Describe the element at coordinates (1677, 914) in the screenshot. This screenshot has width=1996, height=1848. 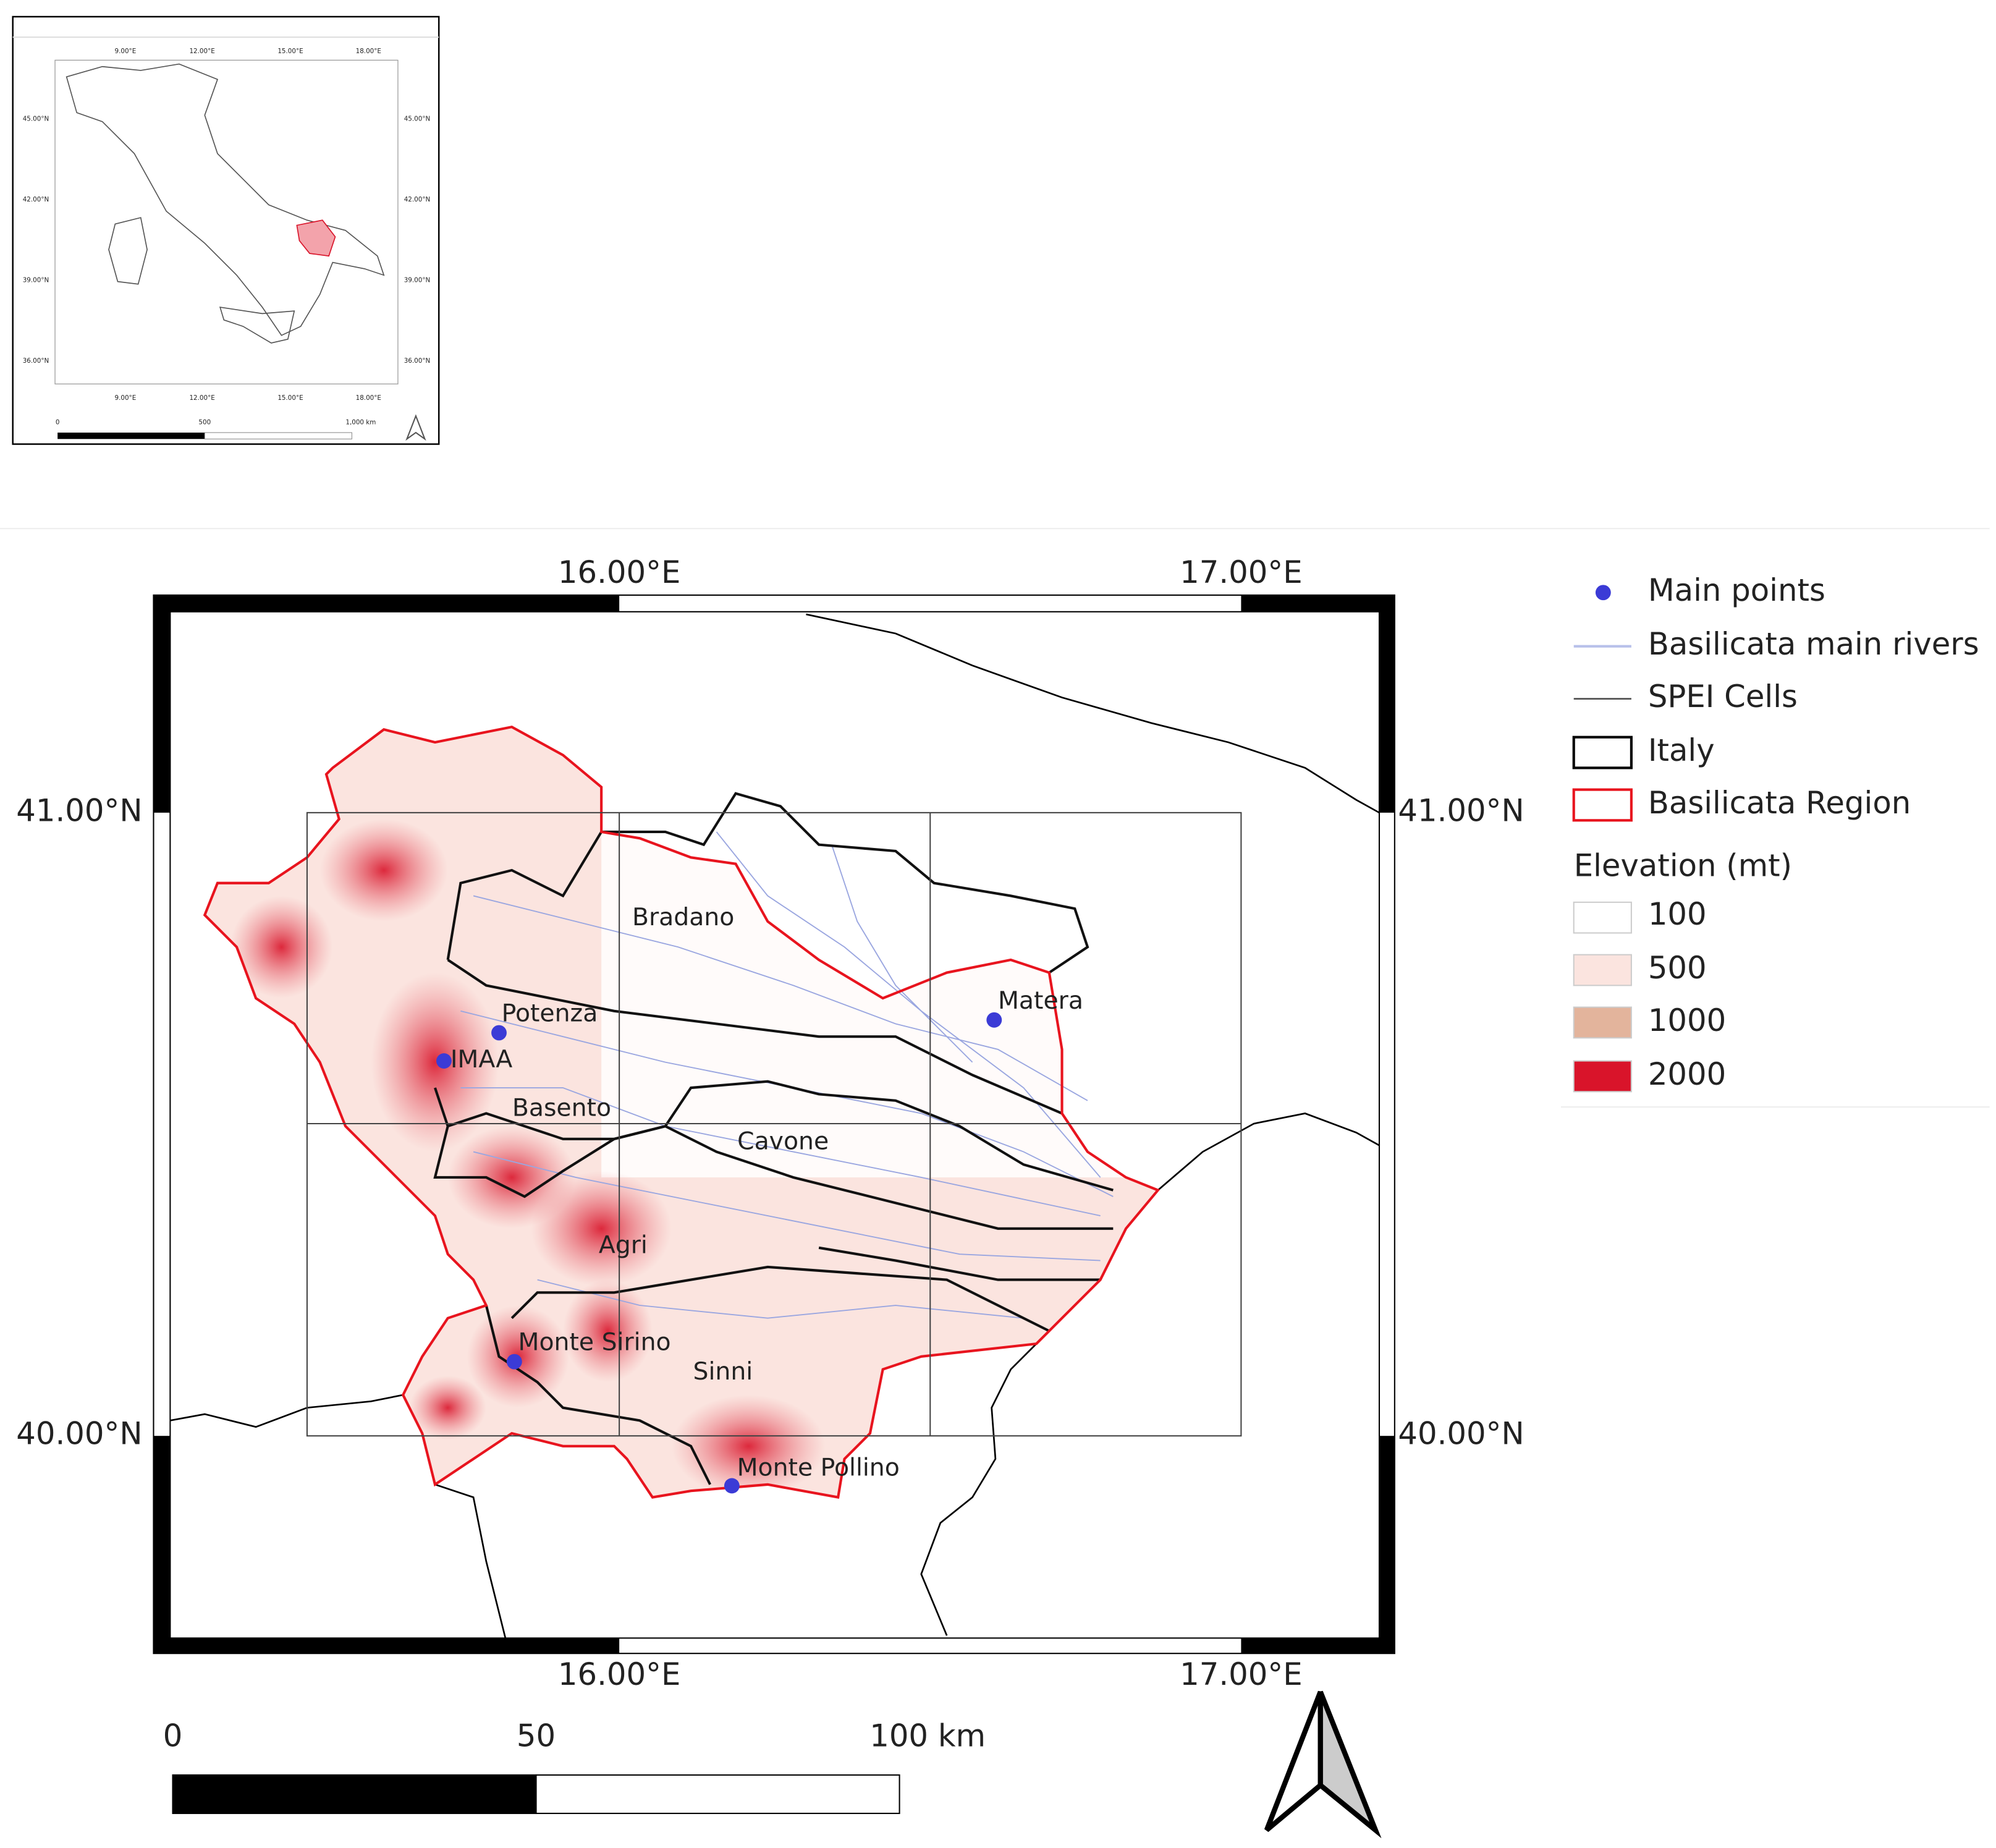
I see `legend-label: 100` at that location.